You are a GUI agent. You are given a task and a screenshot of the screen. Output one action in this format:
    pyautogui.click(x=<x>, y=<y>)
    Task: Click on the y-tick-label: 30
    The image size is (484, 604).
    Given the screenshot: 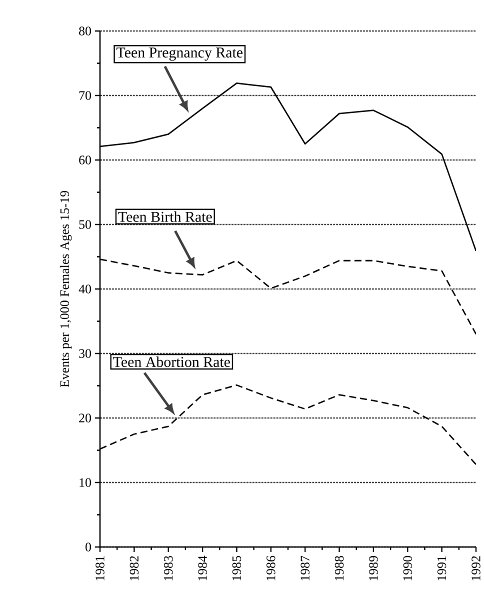 What is the action you would take?
    pyautogui.click(x=85, y=353)
    